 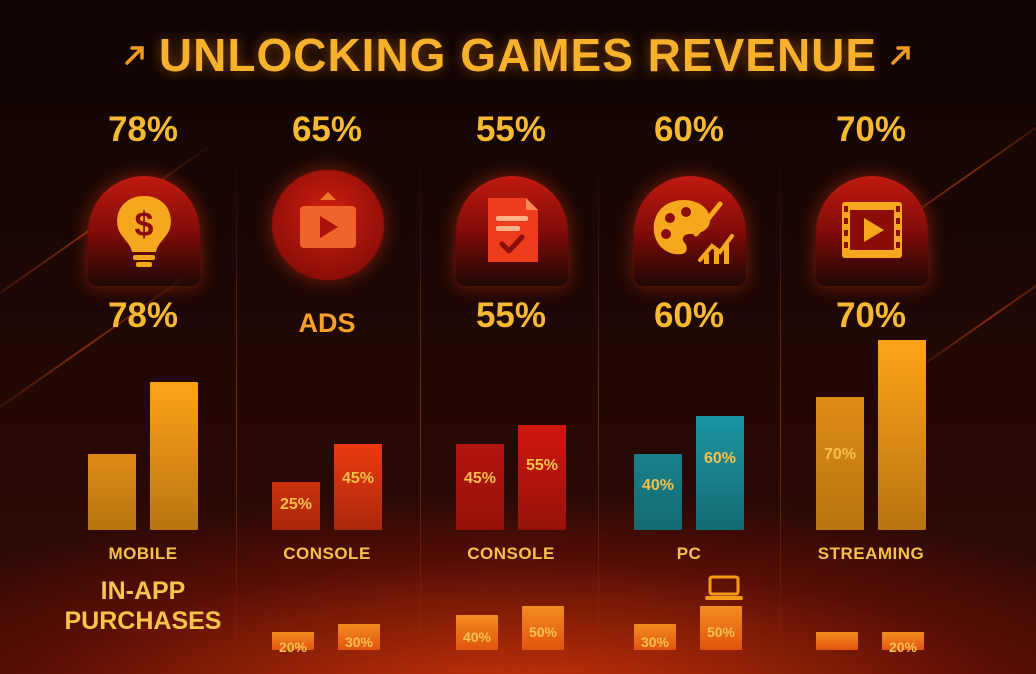 I want to click on small-bar-value-label: 40%, so click(x=477, y=637).